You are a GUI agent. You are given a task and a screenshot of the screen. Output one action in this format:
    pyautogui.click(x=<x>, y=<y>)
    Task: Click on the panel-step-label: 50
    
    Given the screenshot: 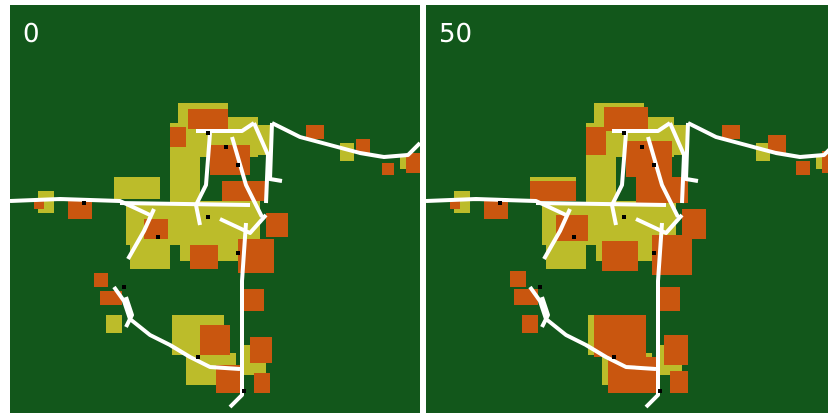 What is the action you would take?
    pyautogui.click(x=456, y=34)
    